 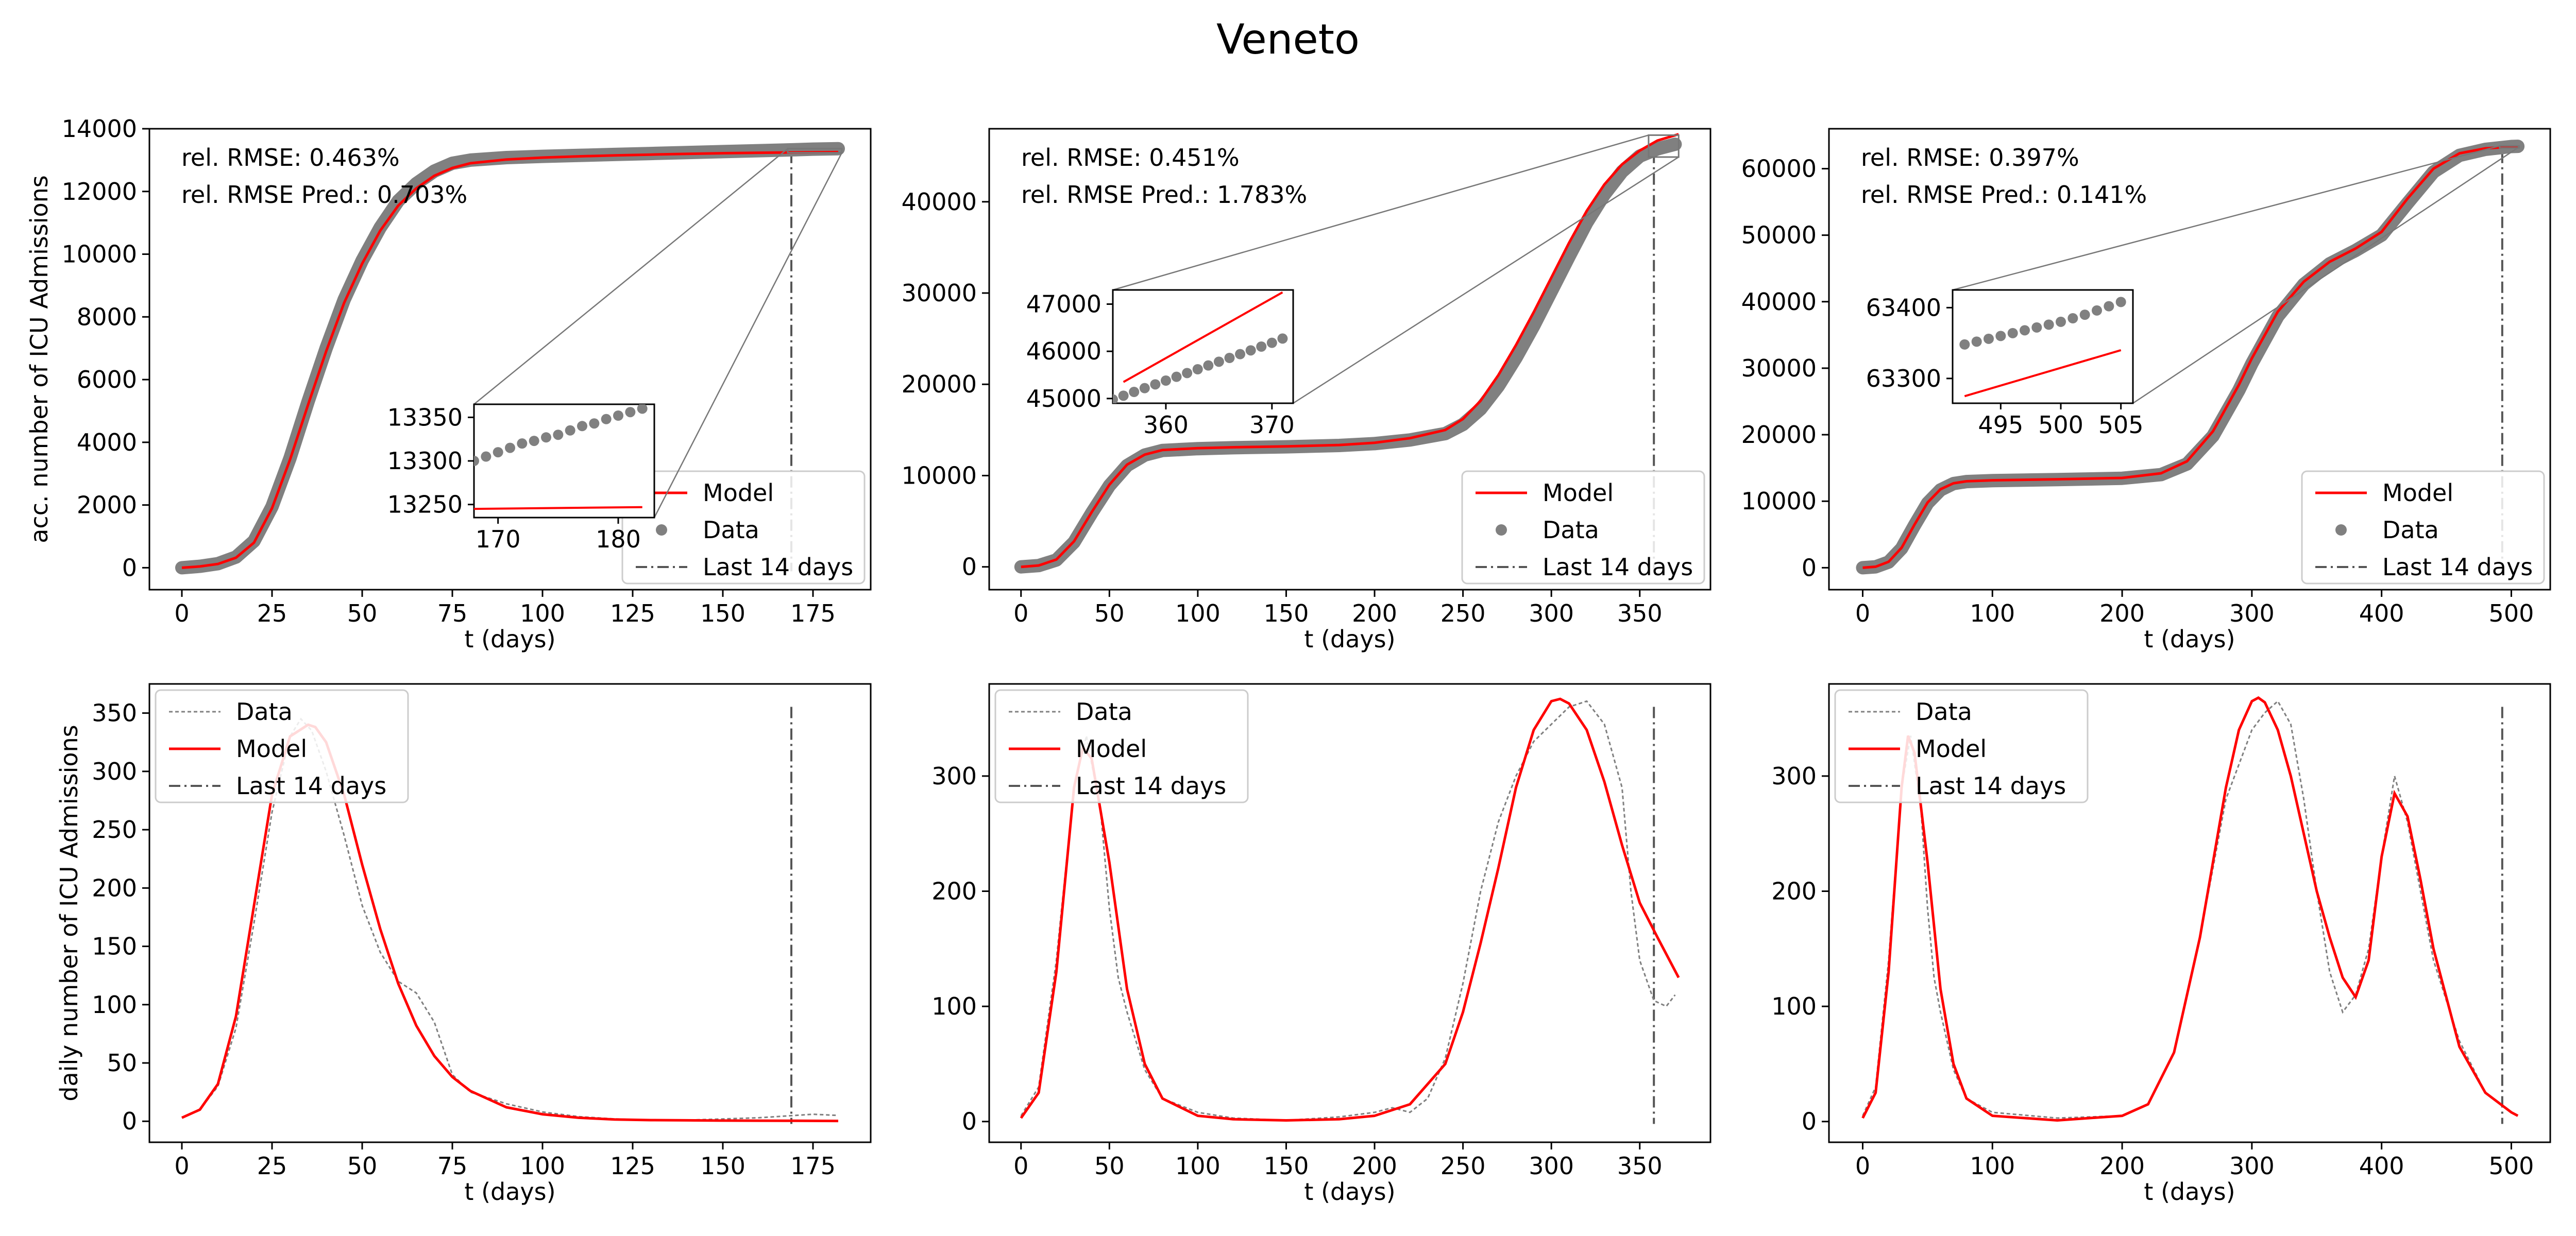 I want to click on inset-y-tick-label: 46000, so click(x=1063, y=351).